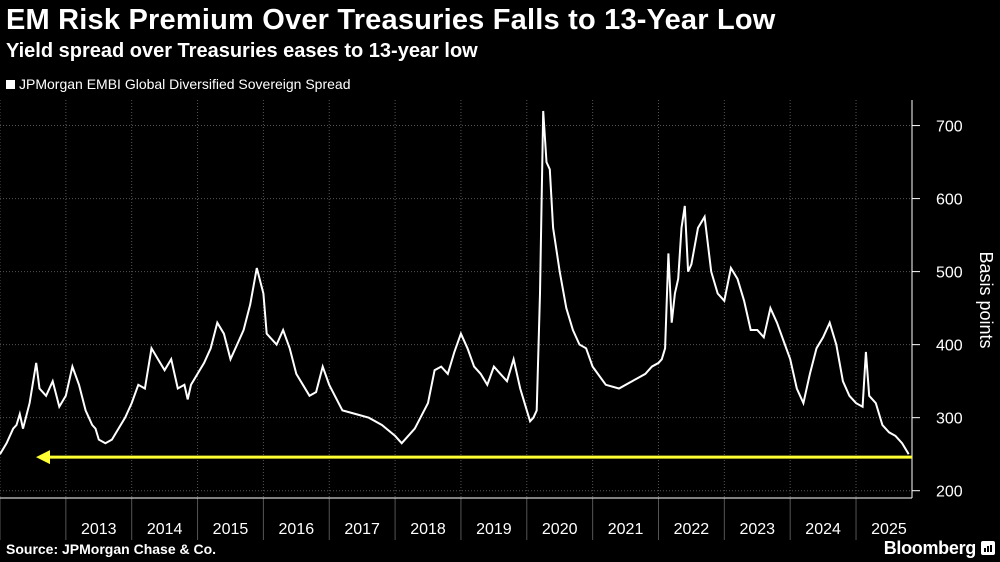 This screenshot has width=1000, height=562. What do you see at coordinates (297, 529) in the screenshot?
I see `x-tick-label: 2016` at bounding box center [297, 529].